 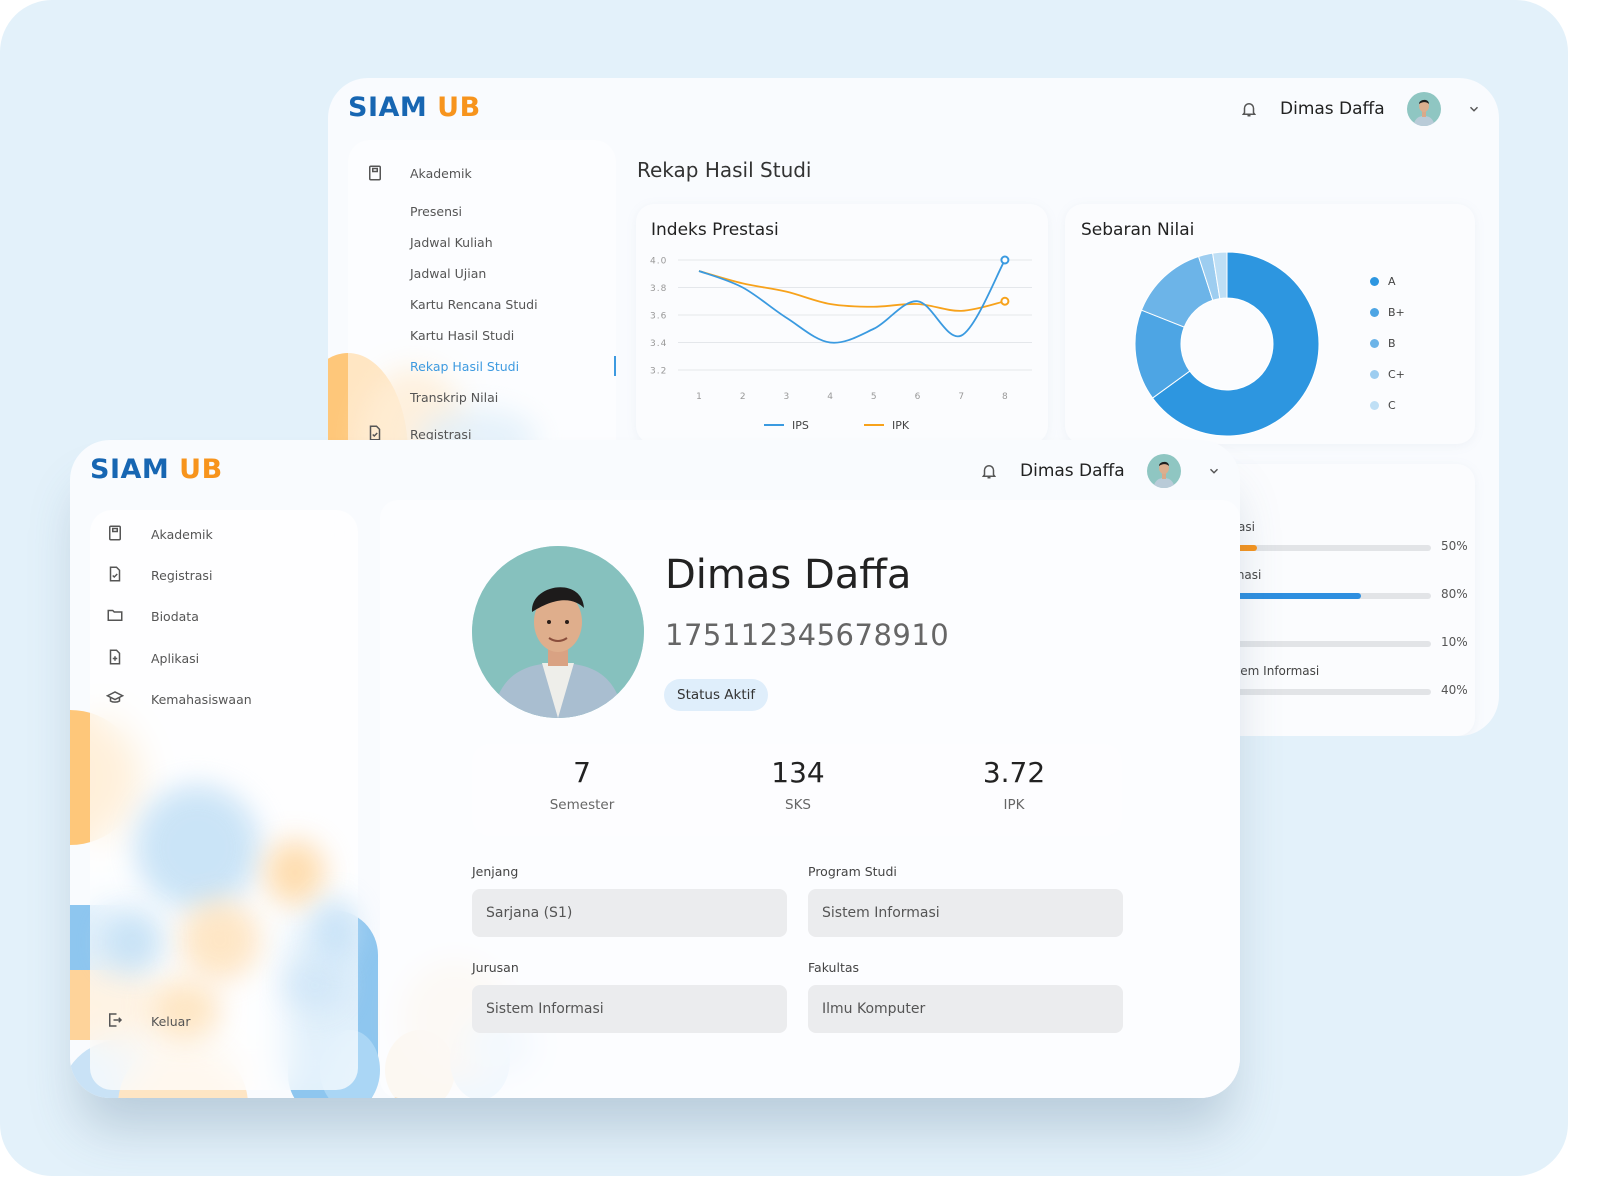 What do you see at coordinates (1454, 690) in the screenshot?
I see `progress-percent: 40%` at bounding box center [1454, 690].